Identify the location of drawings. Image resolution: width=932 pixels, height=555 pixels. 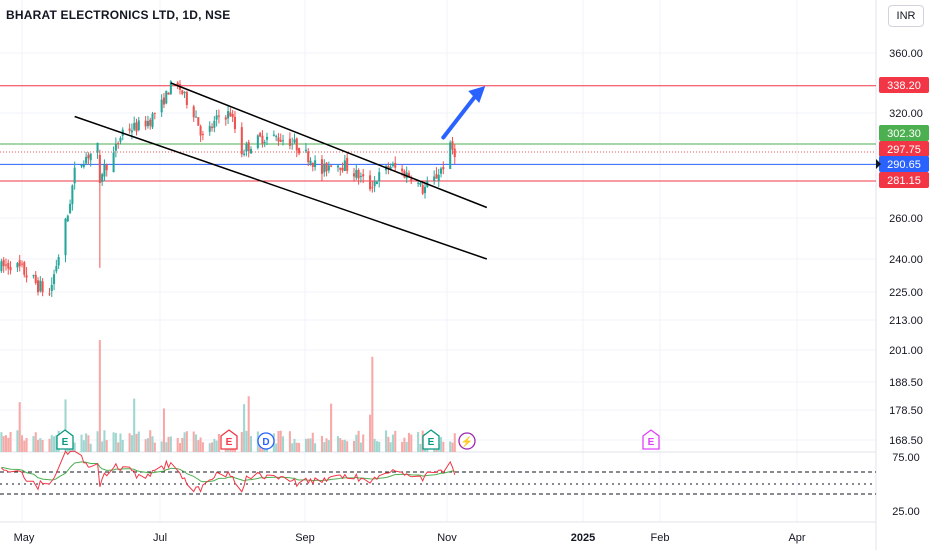
(281, 171).